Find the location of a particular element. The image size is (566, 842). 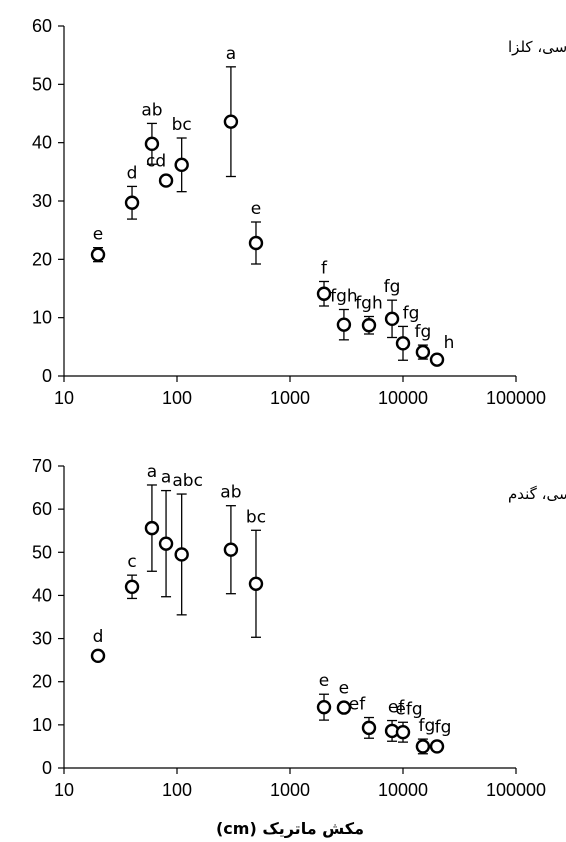

panel-1-significance-letter: ab is located at coordinates (151, 110).